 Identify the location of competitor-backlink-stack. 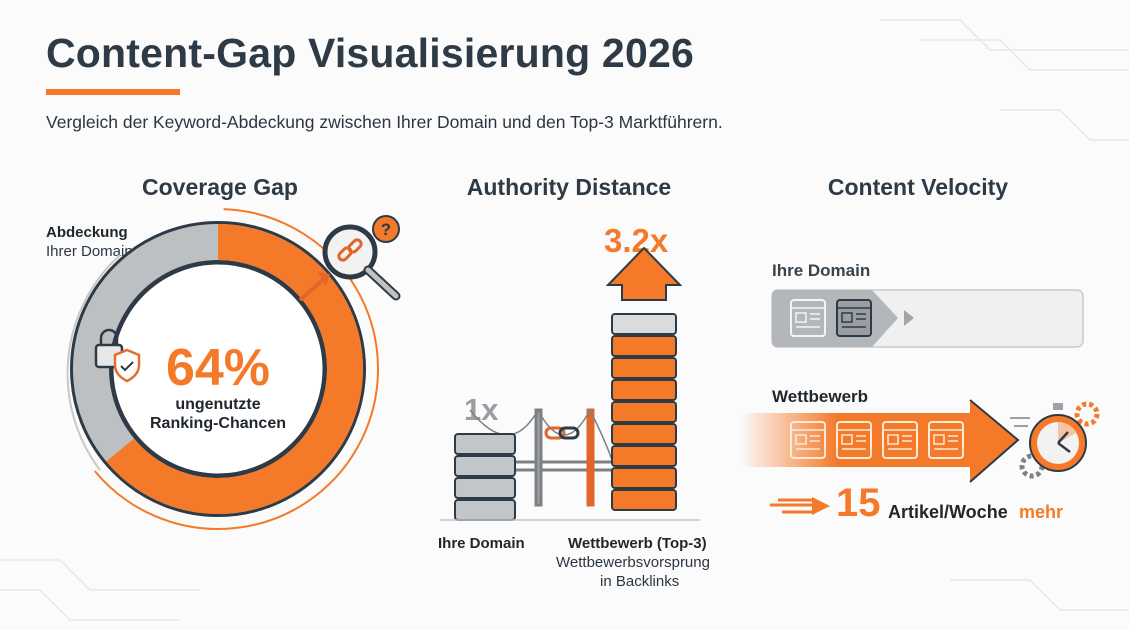
(644, 412).